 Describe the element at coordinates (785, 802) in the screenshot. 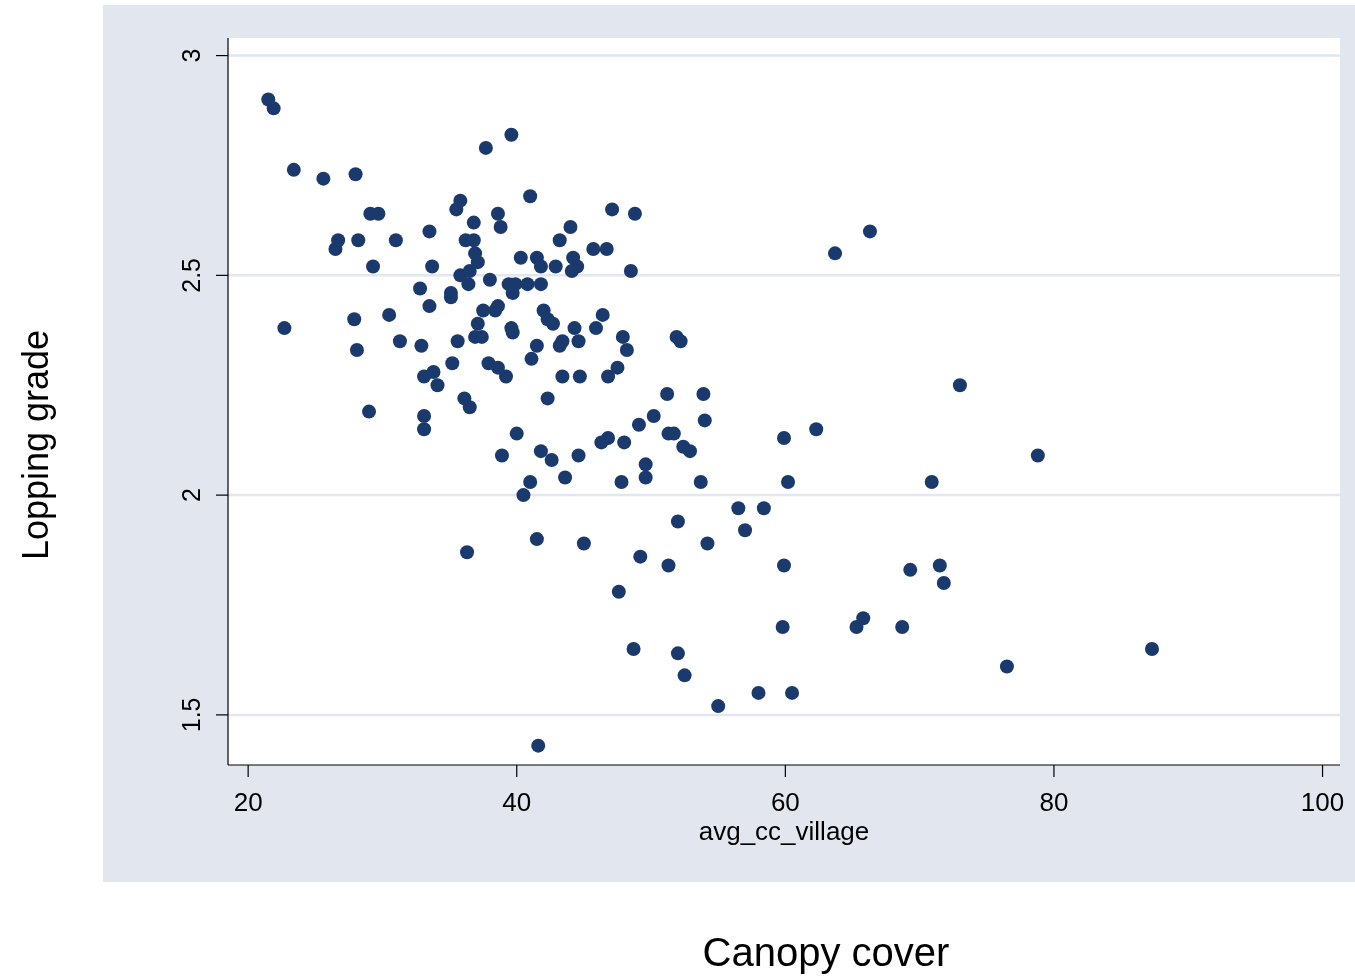

I see `x-tick-label: 60` at that location.